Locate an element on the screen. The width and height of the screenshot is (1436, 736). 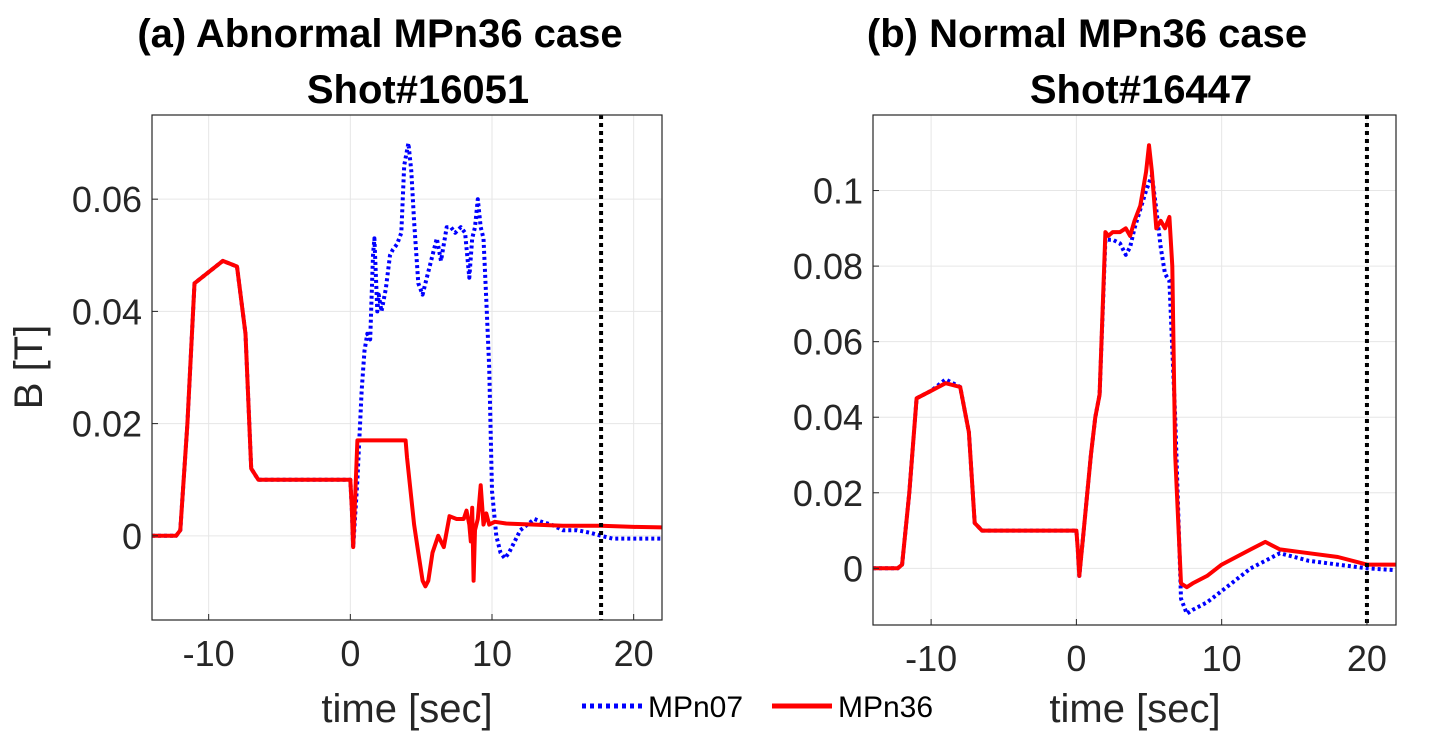
panel-b-xlabel: time [sec] is located at coordinates (1134, 709).